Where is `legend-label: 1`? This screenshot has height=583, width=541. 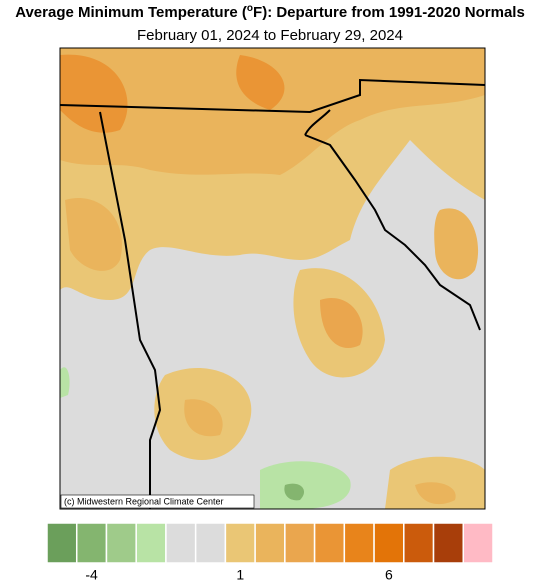 legend-label: 1 is located at coordinates (240, 575).